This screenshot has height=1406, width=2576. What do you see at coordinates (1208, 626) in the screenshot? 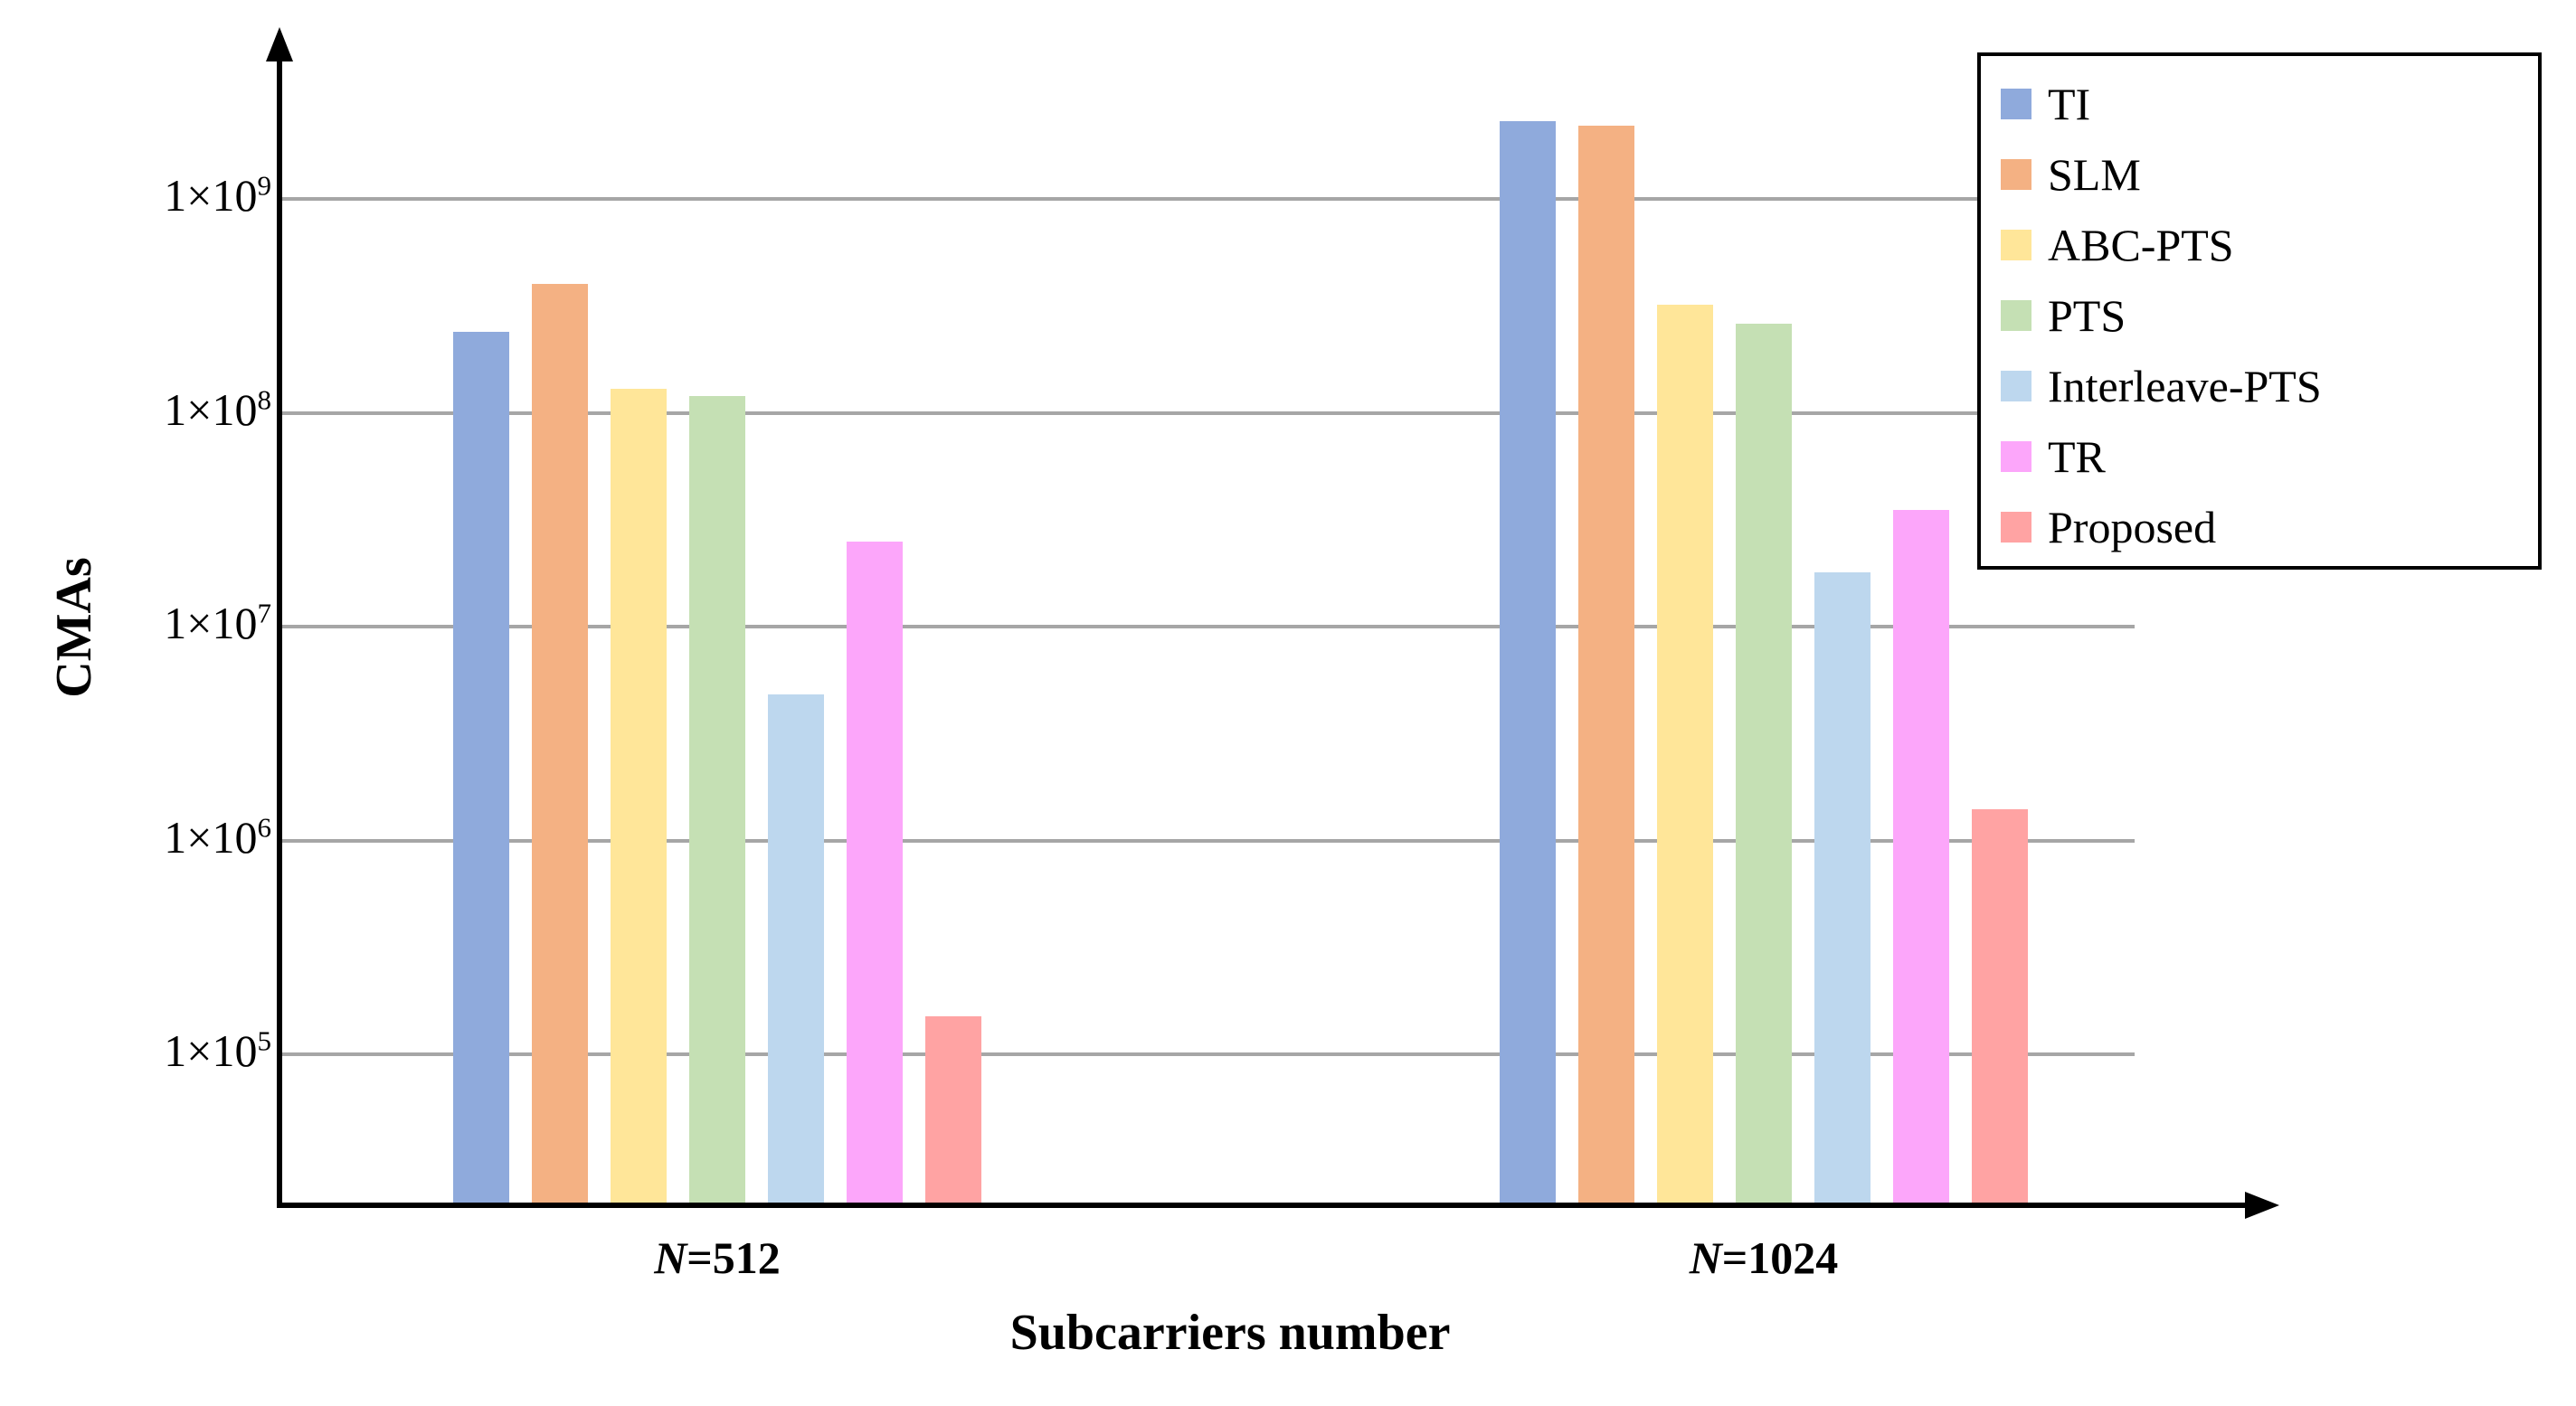
I see `gridline-1e7` at bounding box center [1208, 626].